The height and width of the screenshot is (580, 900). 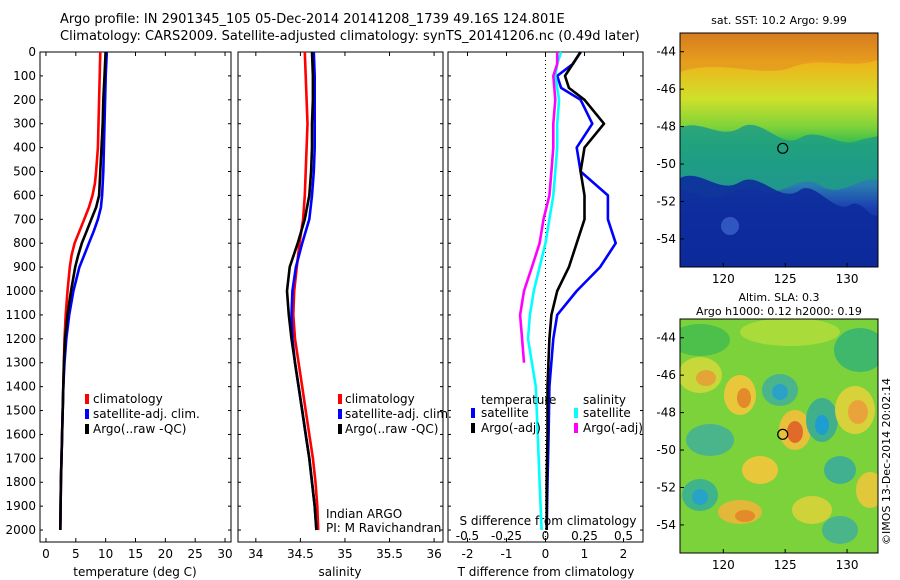 I want to click on x-tick-label: 34, so click(x=255, y=554).